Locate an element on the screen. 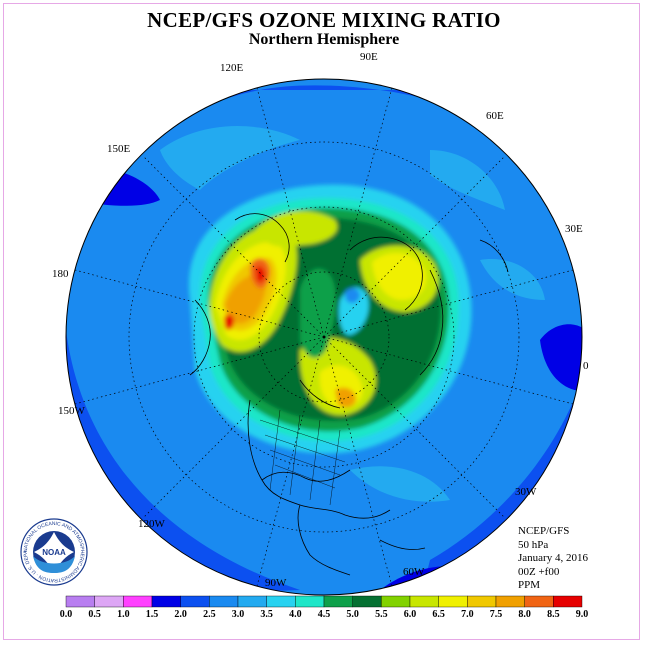  colorbar is located at coordinates (324, 601).